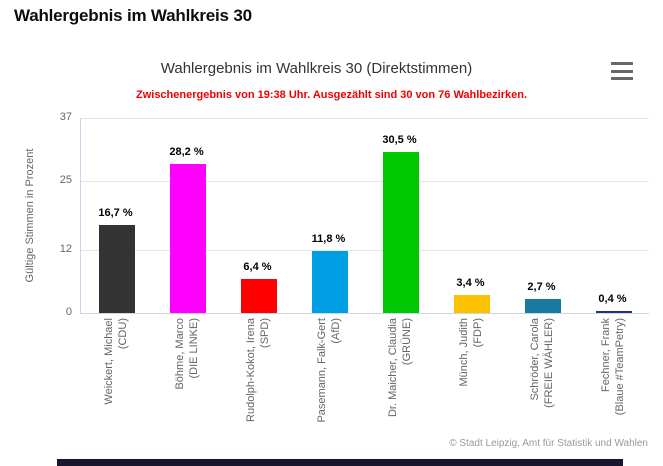  What do you see at coordinates (406, 342) in the screenshot?
I see `x-label-party: (GRÜNE)` at bounding box center [406, 342].